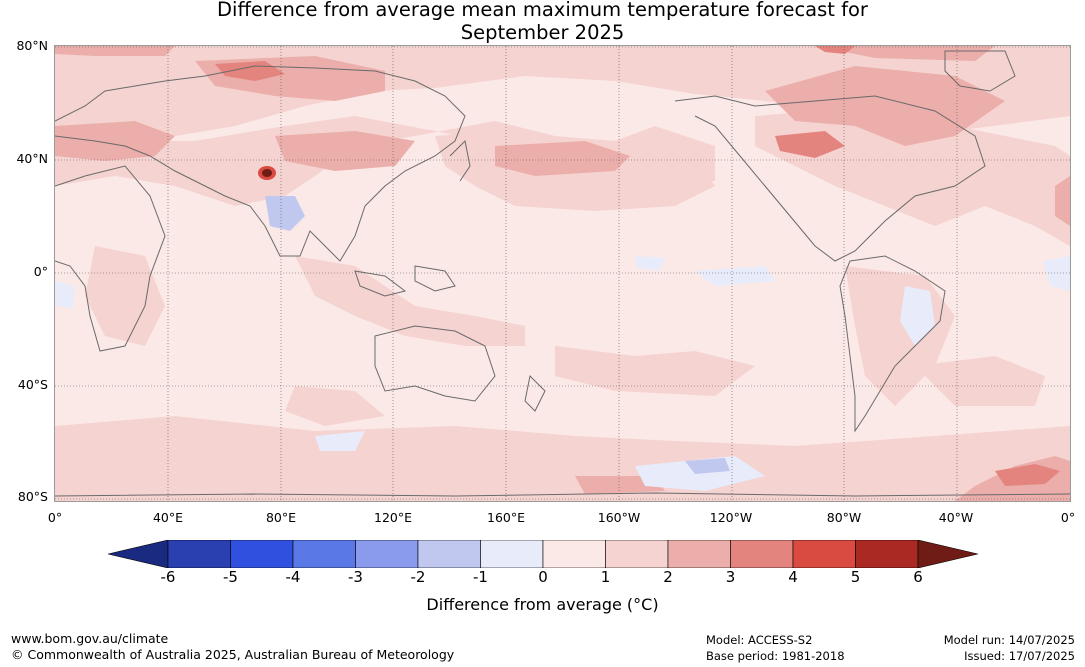 The width and height of the screenshot is (1085, 667). I want to click on lon-label-160e: 160°E, so click(506, 517).